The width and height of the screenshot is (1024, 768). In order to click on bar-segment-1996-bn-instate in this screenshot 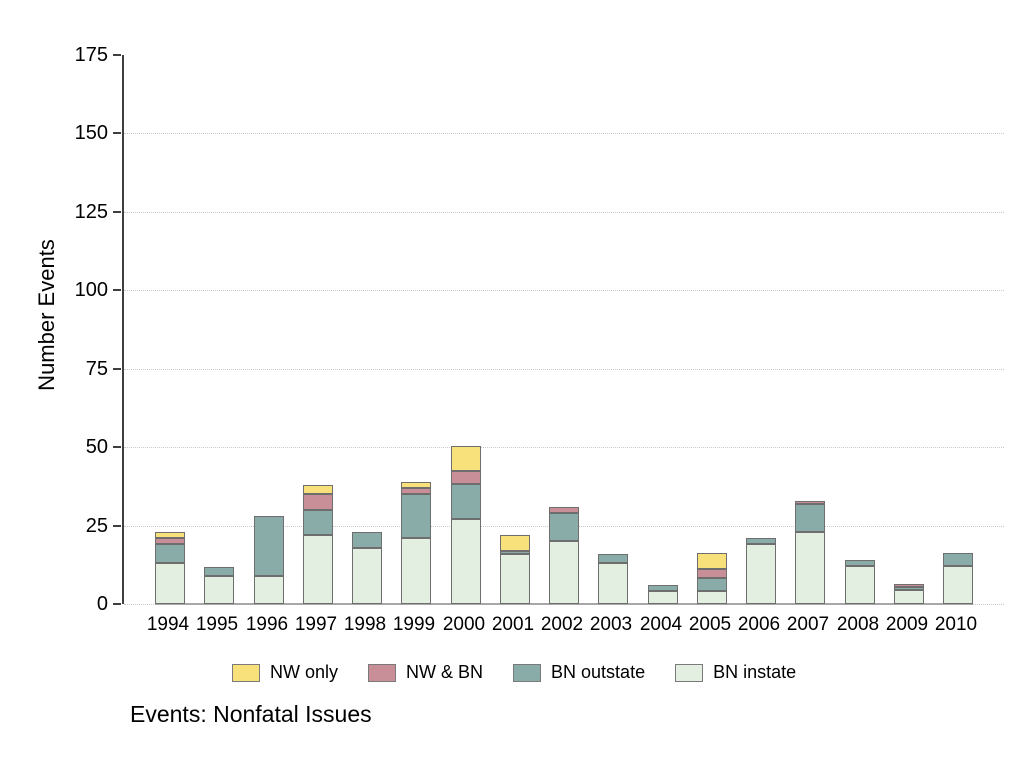, I will do `click(269, 590)`.